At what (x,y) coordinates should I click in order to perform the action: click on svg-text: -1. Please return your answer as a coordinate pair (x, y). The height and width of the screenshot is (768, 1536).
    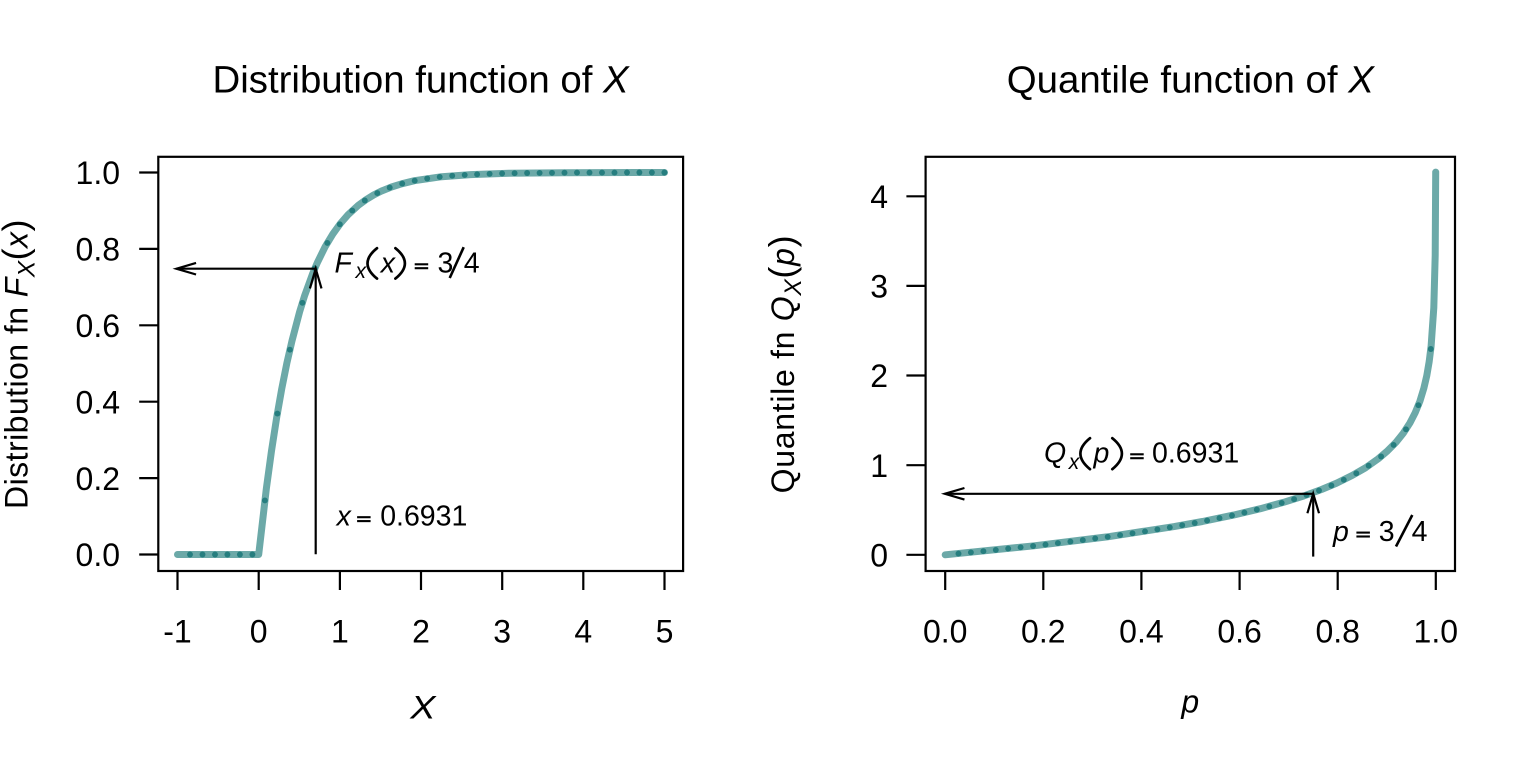
    Looking at the image, I should click on (177, 631).